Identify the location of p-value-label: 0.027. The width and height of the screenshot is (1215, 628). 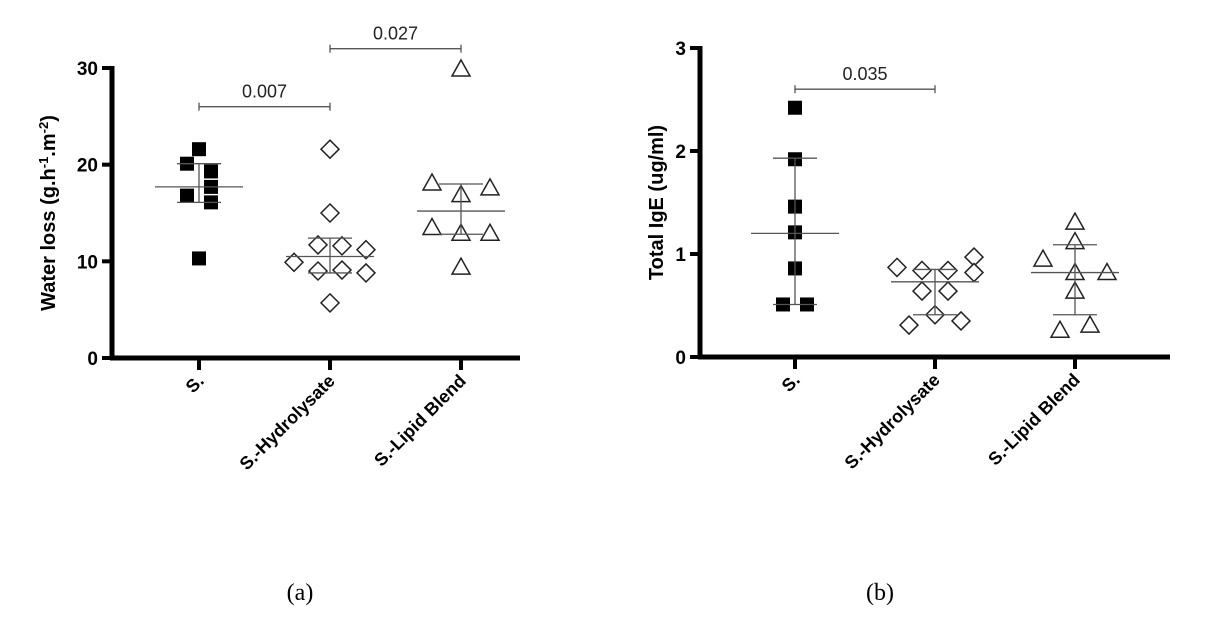
(395, 34).